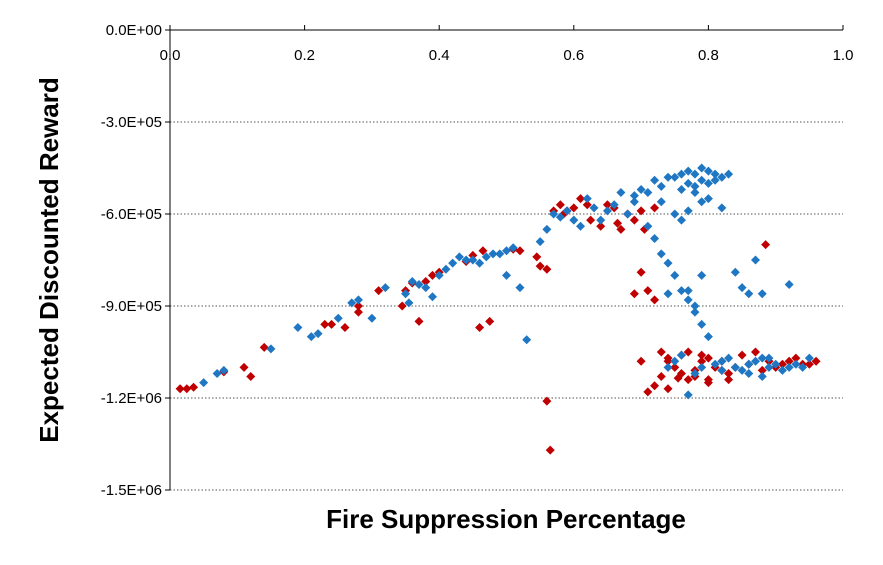 Image resolution: width=883 pixels, height=565 pixels. I want to click on x-tick-label: 0.0, so click(170, 55).